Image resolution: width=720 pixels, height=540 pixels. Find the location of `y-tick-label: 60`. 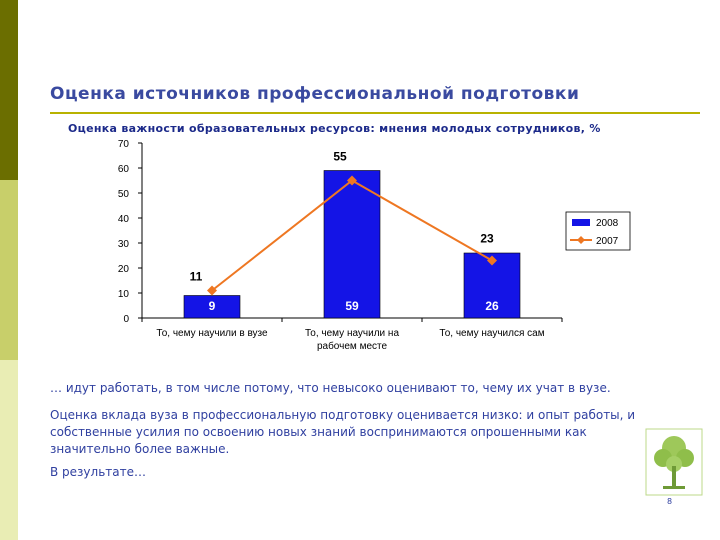

y-tick-label: 60 is located at coordinates (124, 169).